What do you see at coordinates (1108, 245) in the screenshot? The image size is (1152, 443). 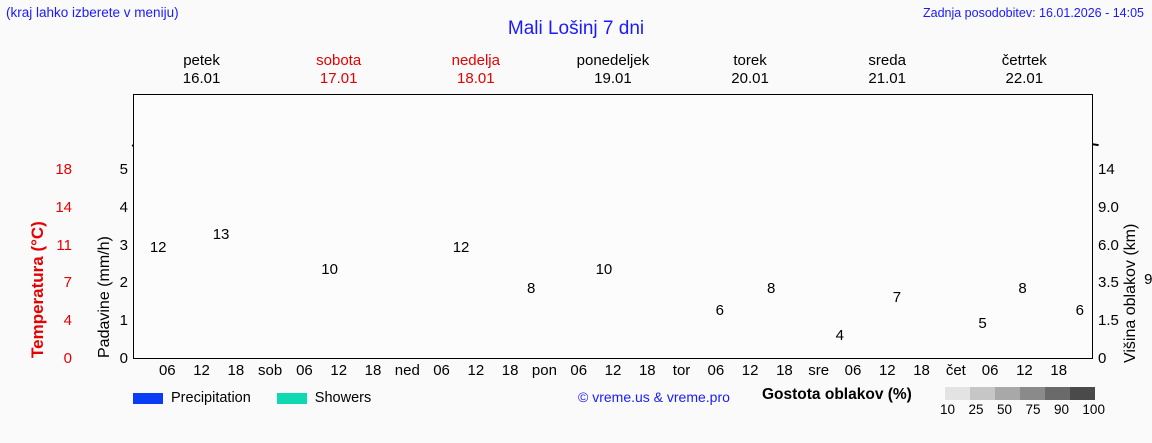 I see `cloudheight-tick-label: 6.0` at bounding box center [1108, 245].